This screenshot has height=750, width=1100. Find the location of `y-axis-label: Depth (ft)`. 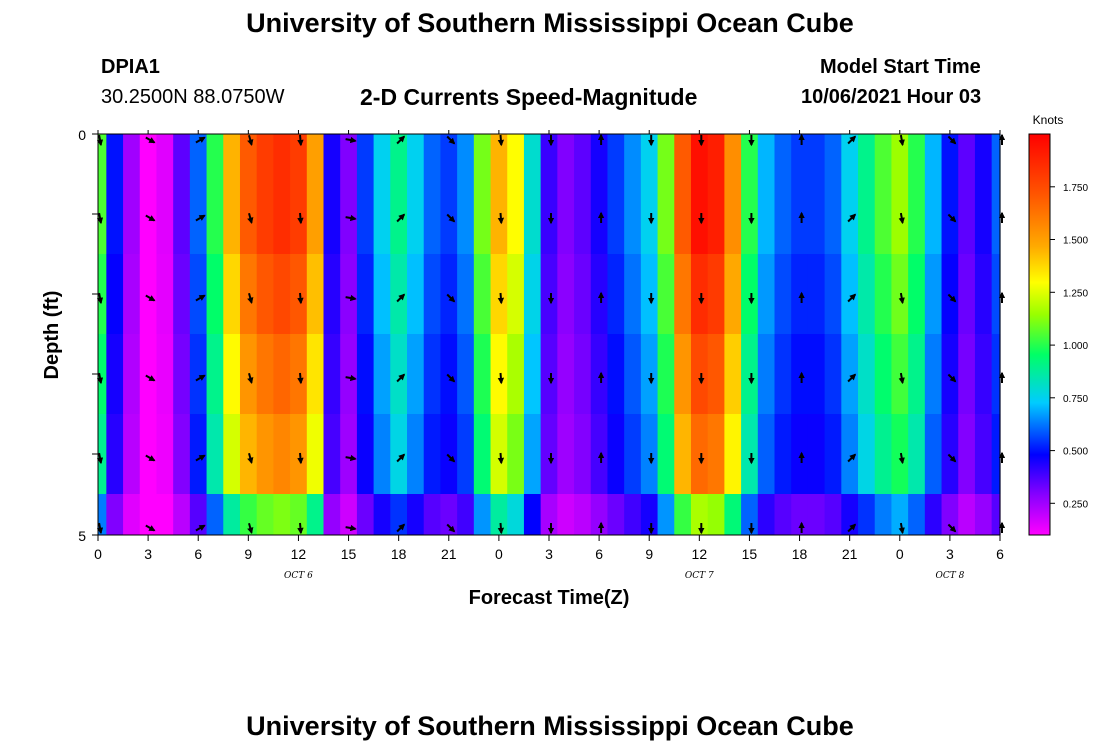

y-axis-label: Depth (ft) is located at coordinates (52, 335).